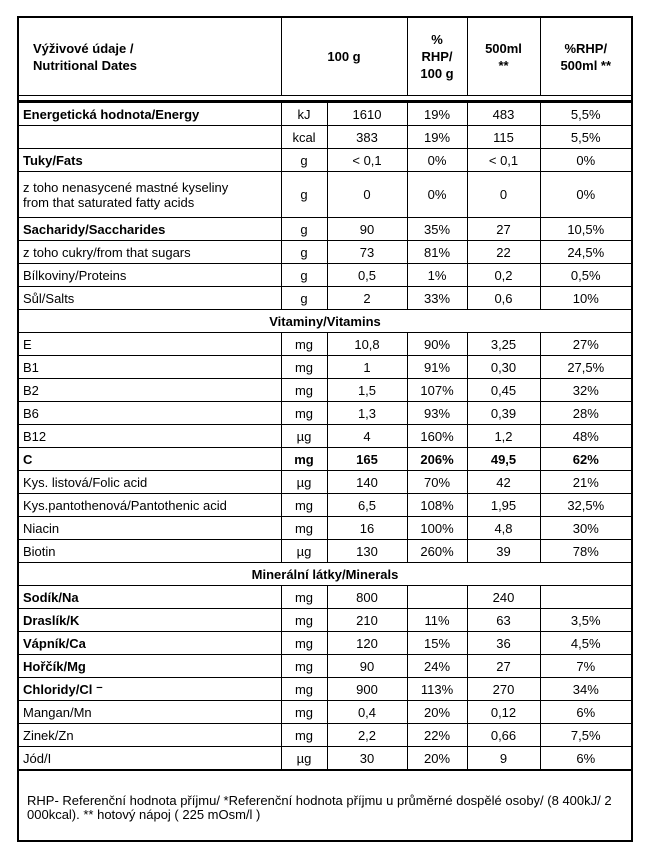 Image resolution: width=650 pixels, height=857 pixels. What do you see at coordinates (503, 137) in the screenshot?
I see `cell: 115` at bounding box center [503, 137].